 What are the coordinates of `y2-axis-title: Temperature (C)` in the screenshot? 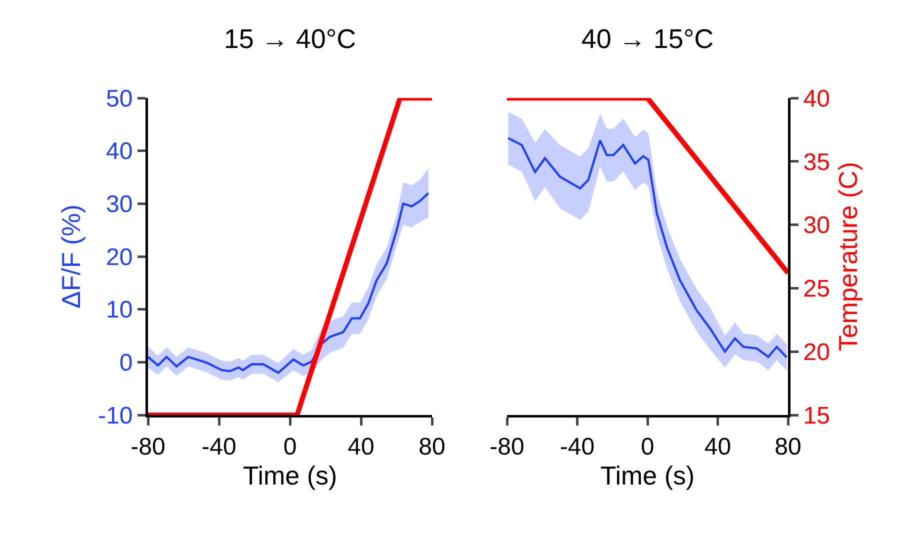 It's located at (847, 257).